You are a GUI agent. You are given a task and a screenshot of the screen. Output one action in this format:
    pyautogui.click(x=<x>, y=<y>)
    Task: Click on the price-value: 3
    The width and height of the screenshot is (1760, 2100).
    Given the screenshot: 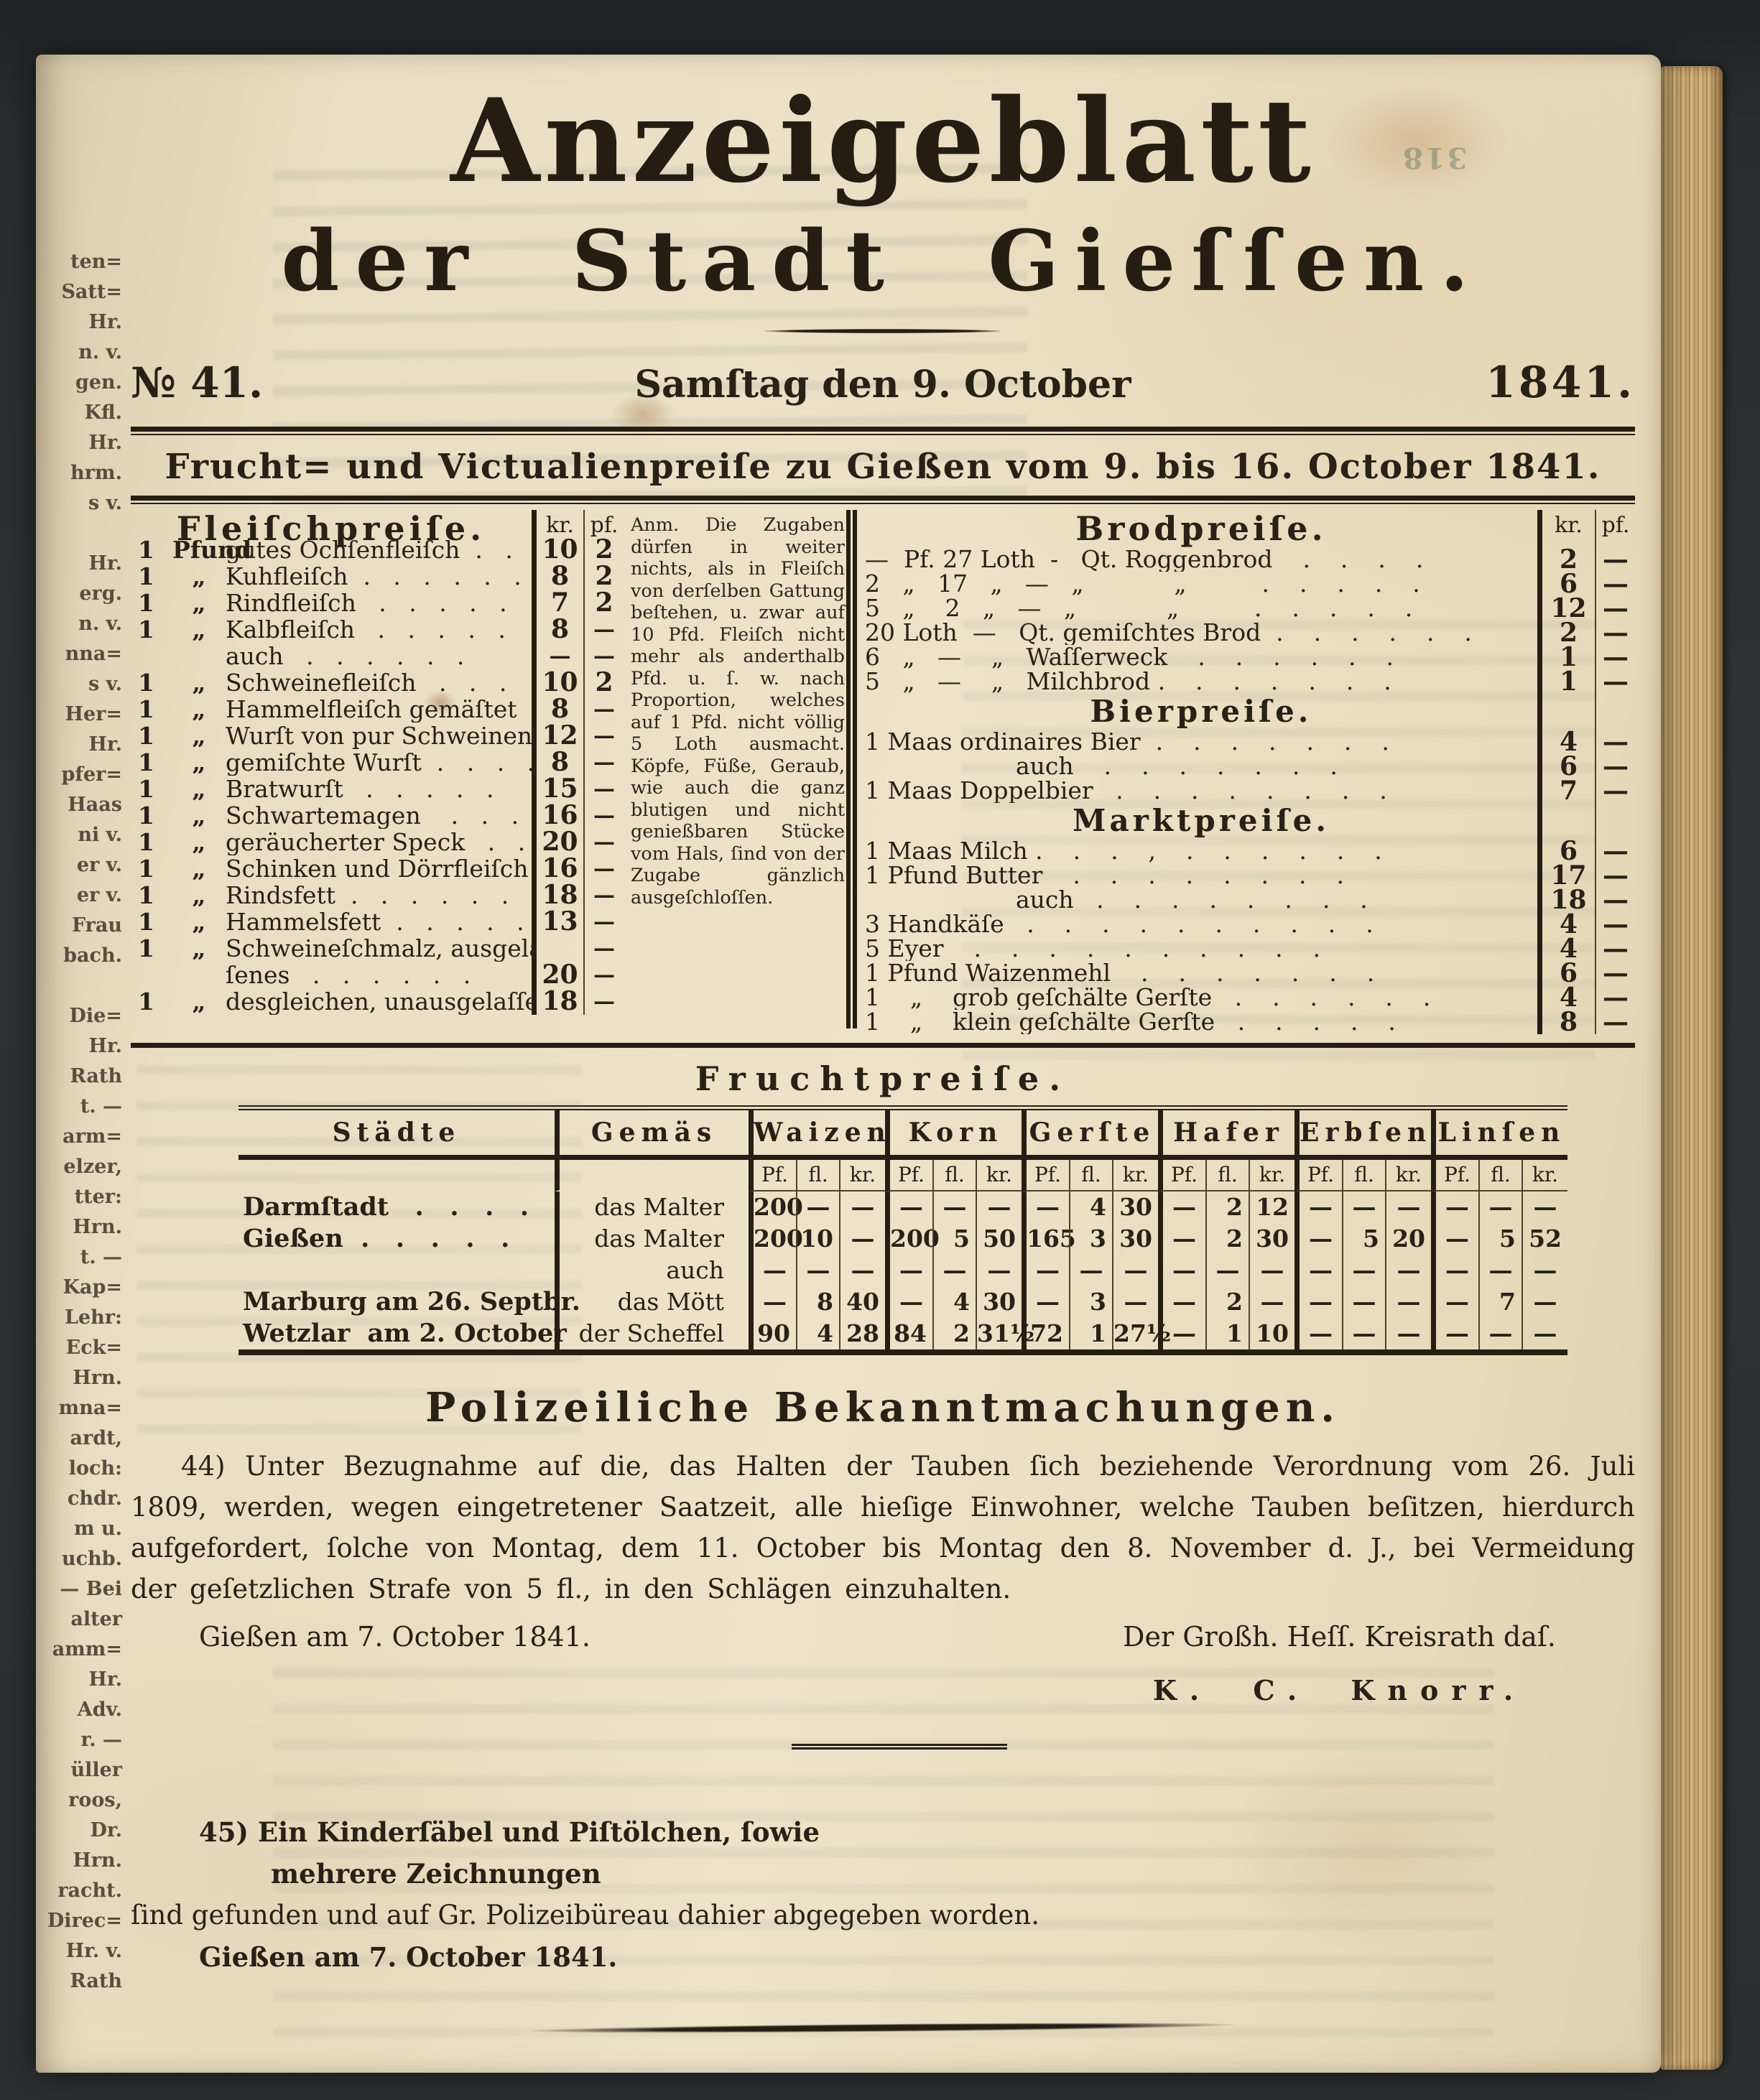 What is the action you would take?
    pyautogui.click(x=1090, y=1302)
    